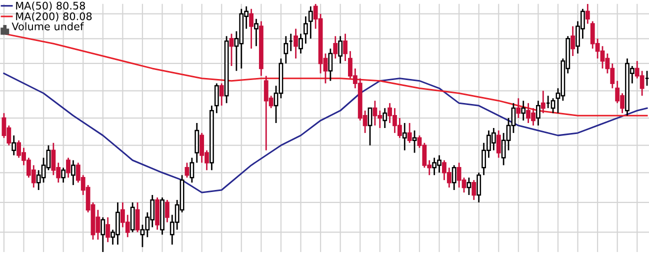 Image resolution: width=649 pixels, height=262 pixels. What do you see at coordinates (48, 26) in the screenshot?
I see `annotation: Volume undef` at bounding box center [48, 26].